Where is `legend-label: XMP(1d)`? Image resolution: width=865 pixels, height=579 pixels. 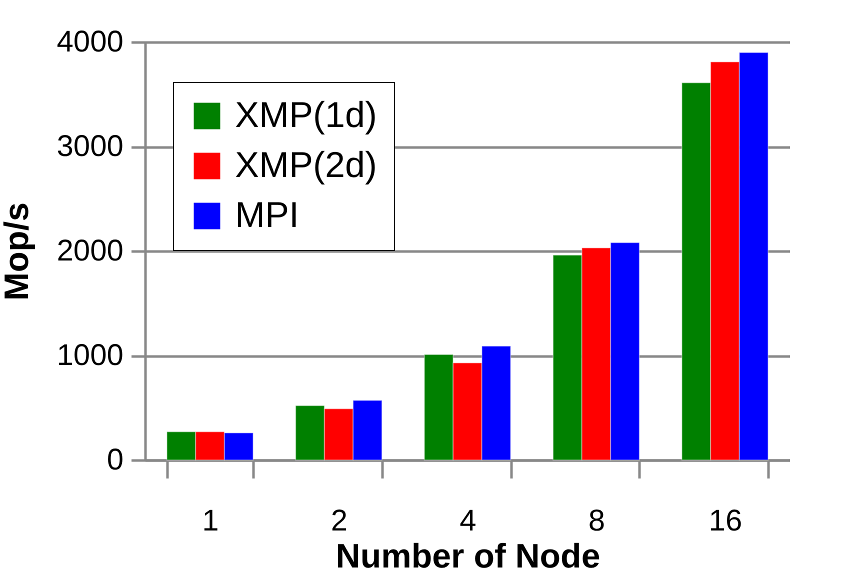
legend-label: XMP(1d) is located at coordinates (306, 114).